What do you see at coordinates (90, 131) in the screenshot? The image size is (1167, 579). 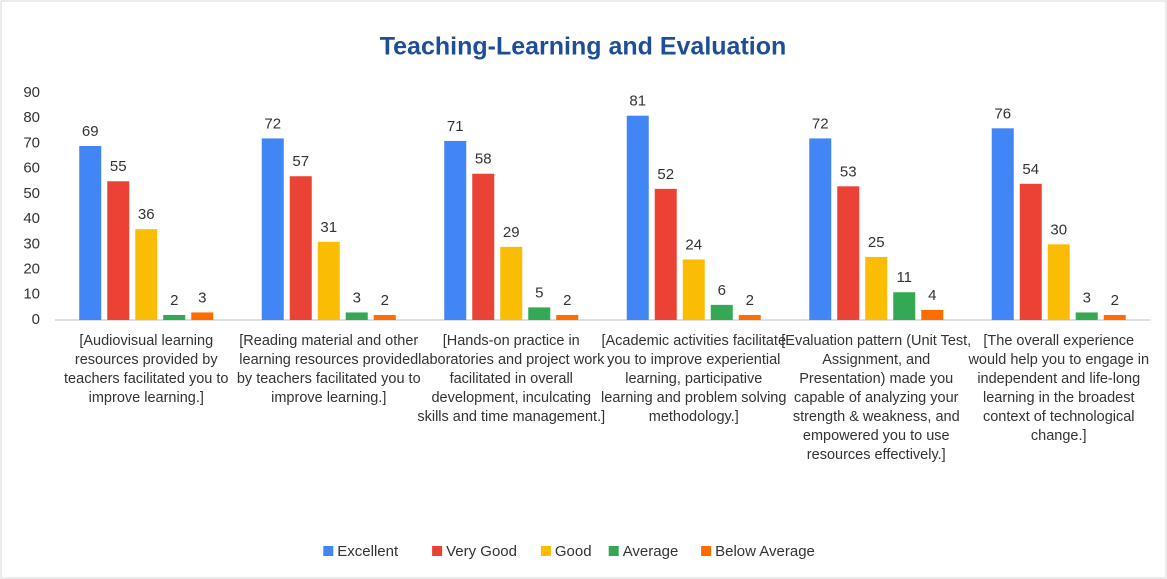 I see `data-label: 69` at bounding box center [90, 131].